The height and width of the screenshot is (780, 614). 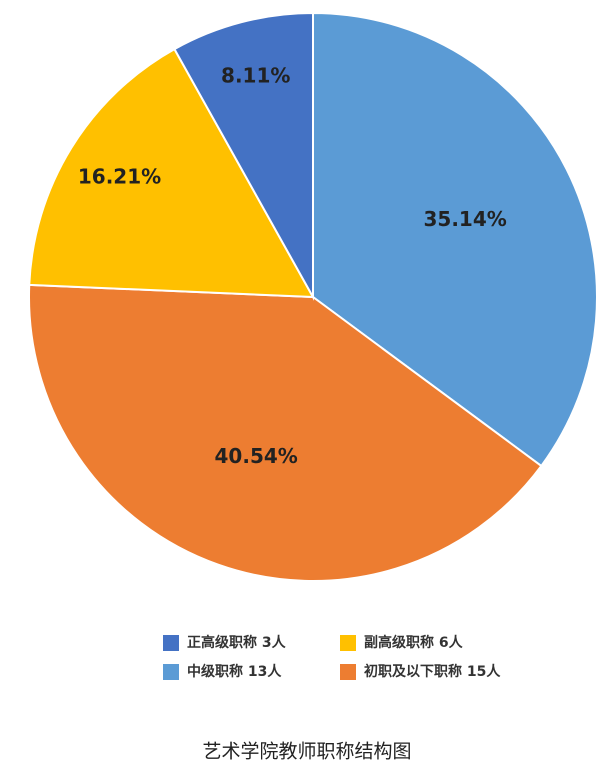 What do you see at coordinates (414, 642) in the screenshot?
I see `legend-label: 副高级职称 6人` at bounding box center [414, 642].